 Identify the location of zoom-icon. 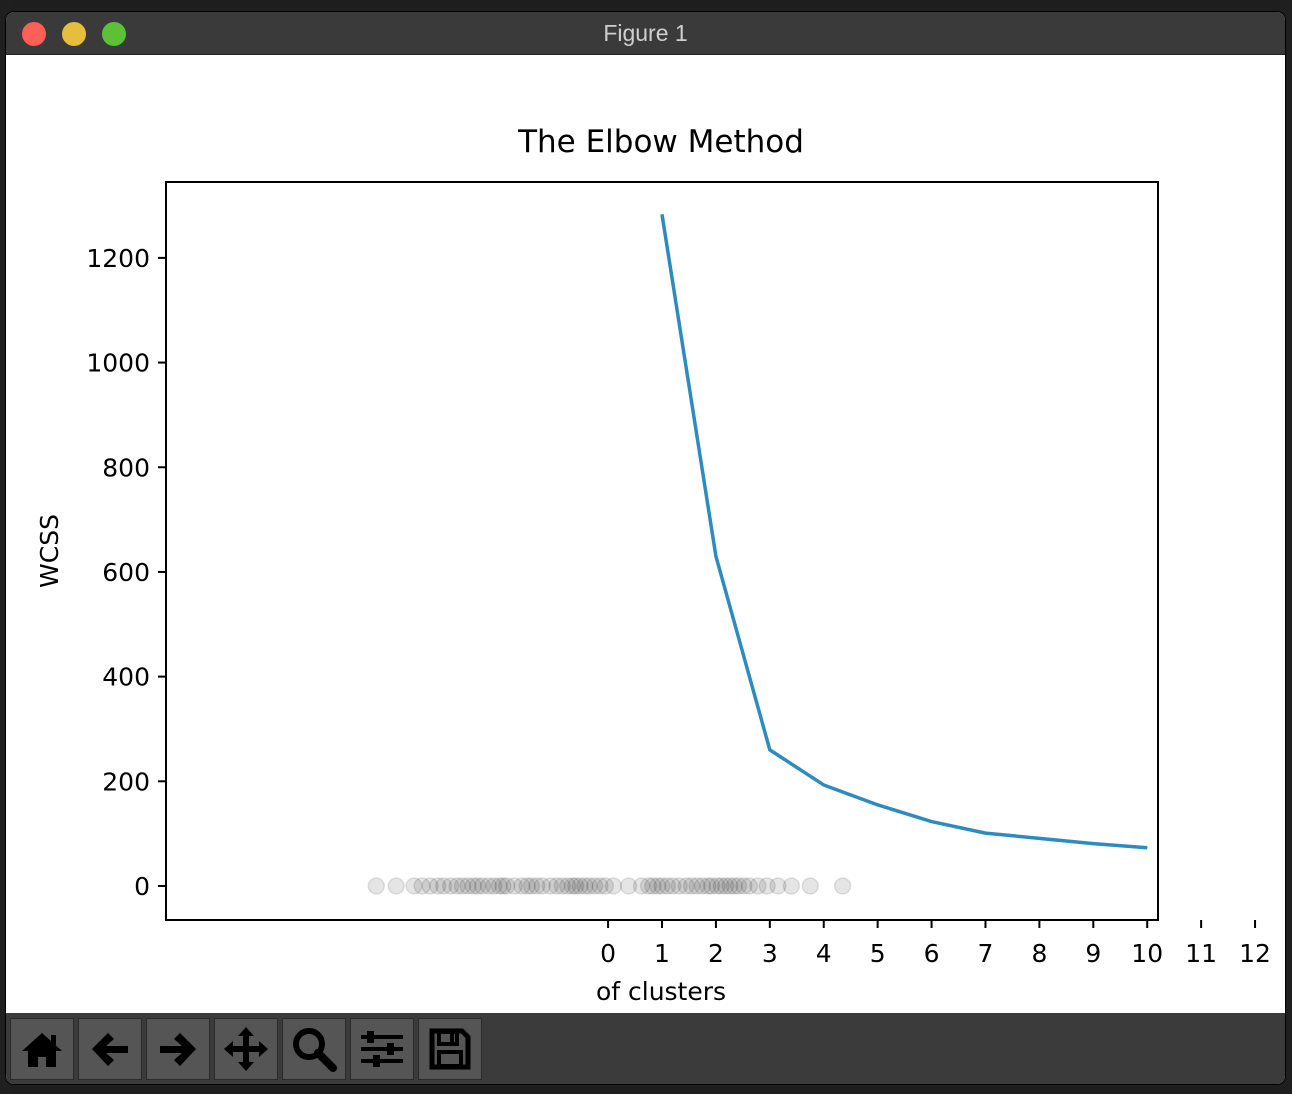
(315, 1050).